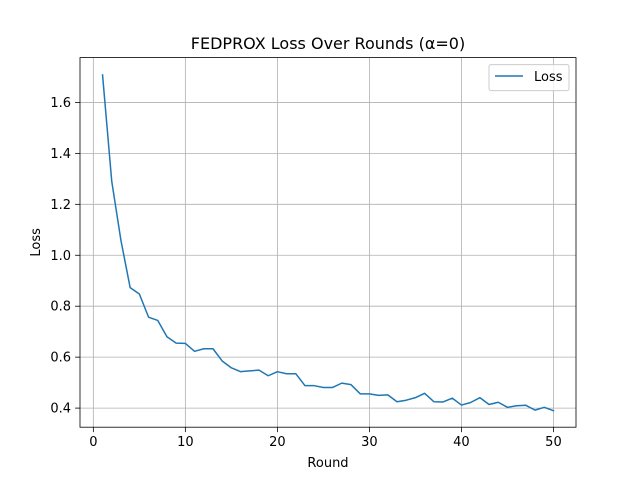 The image size is (640, 480). I want to click on x-tick-label: 40, so click(461, 442).